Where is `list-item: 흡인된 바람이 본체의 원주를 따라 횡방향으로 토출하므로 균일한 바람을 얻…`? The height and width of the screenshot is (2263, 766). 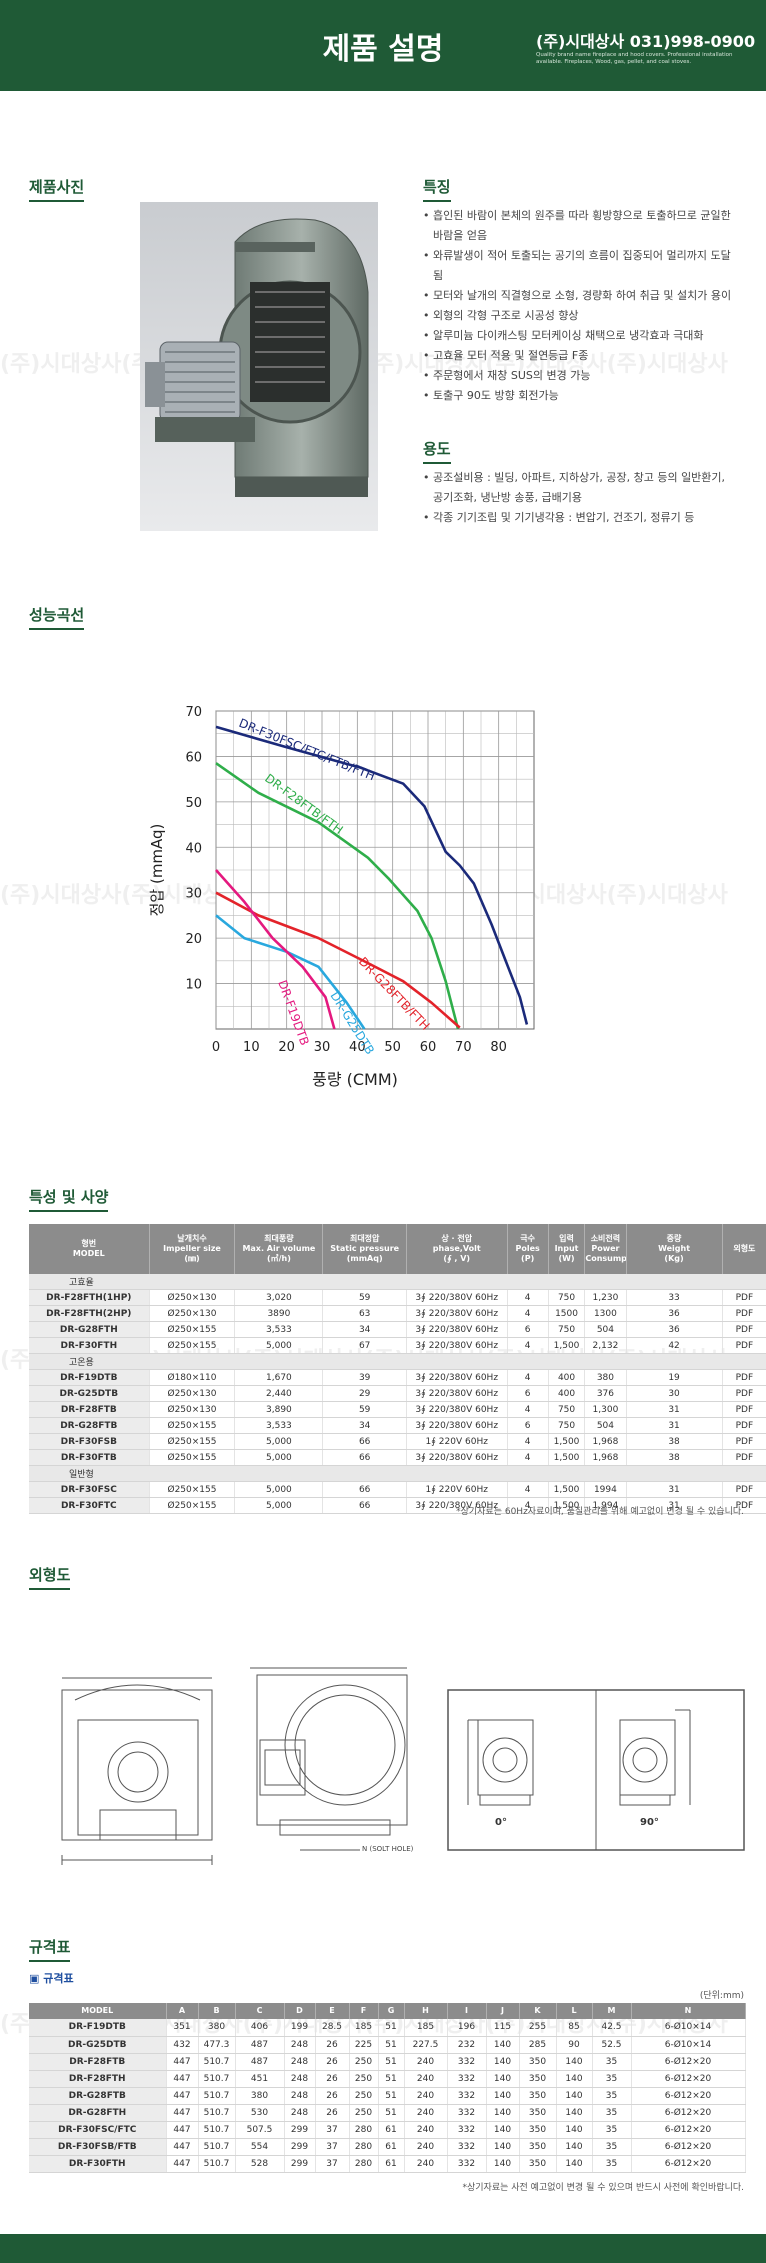
list-item: 흡인된 바람이 본체의 원주를 따라 횡방향으로 토출하므로 균일한 바람을 얻… is located at coordinates (578, 226).